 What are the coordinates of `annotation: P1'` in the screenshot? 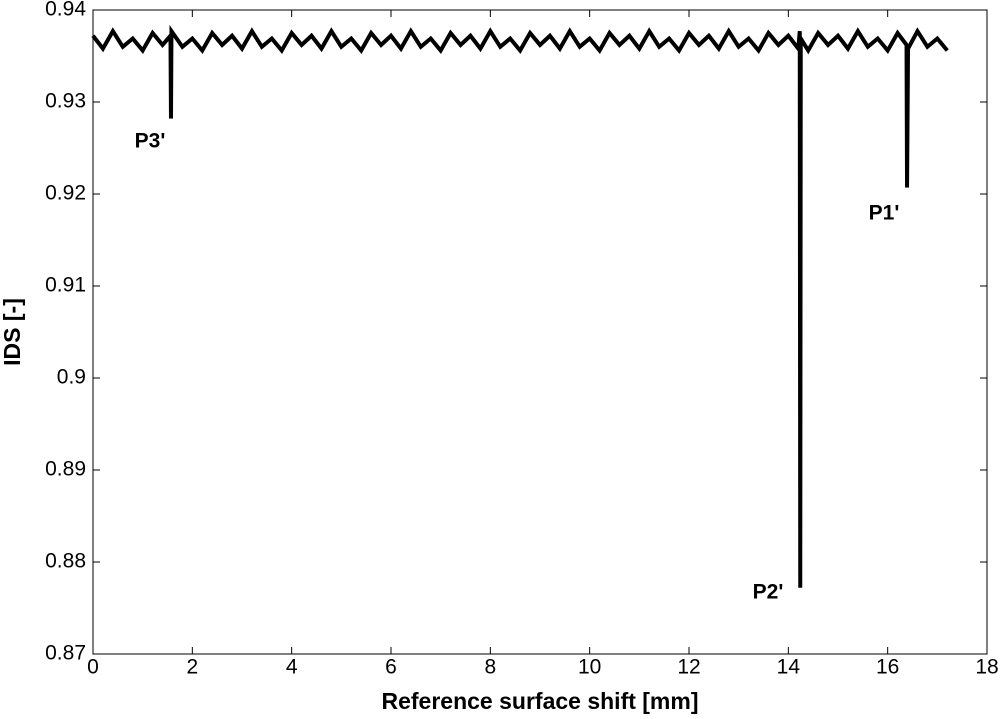 It's located at (884, 213).